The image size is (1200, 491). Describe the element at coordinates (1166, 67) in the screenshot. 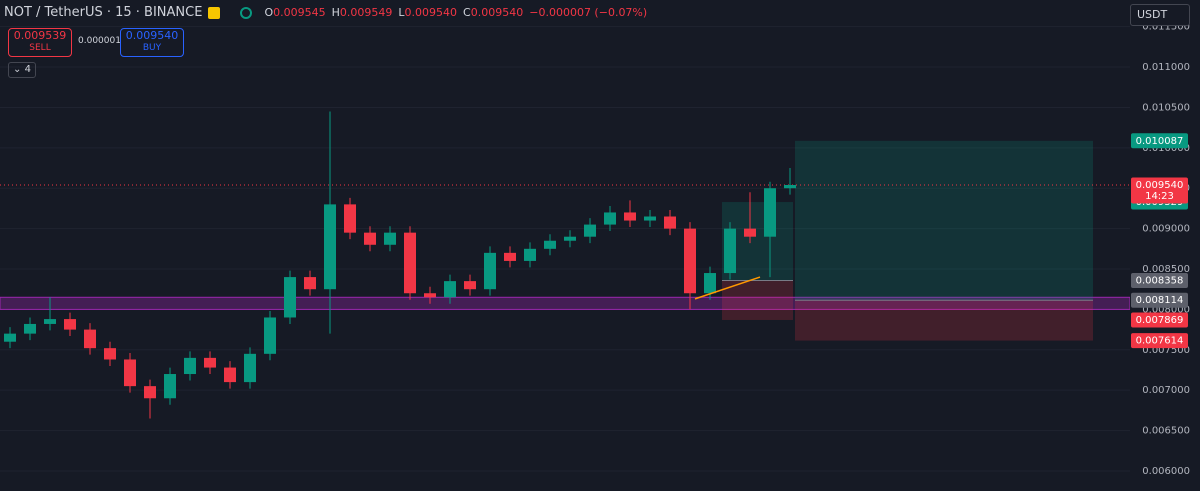

I see `y-tick-label: 0.011000` at that location.